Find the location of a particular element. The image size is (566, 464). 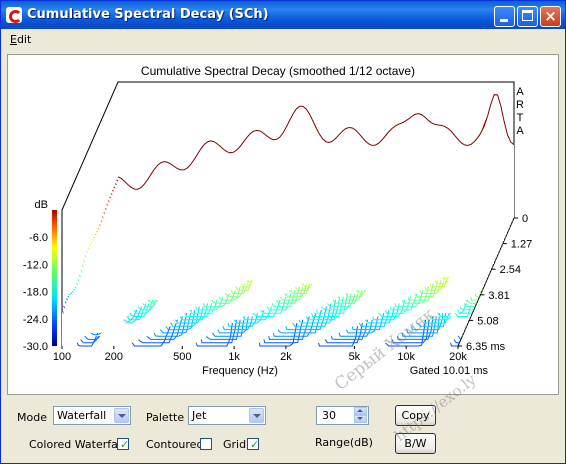

y-tick-label: -18.0 is located at coordinates (35, 293).